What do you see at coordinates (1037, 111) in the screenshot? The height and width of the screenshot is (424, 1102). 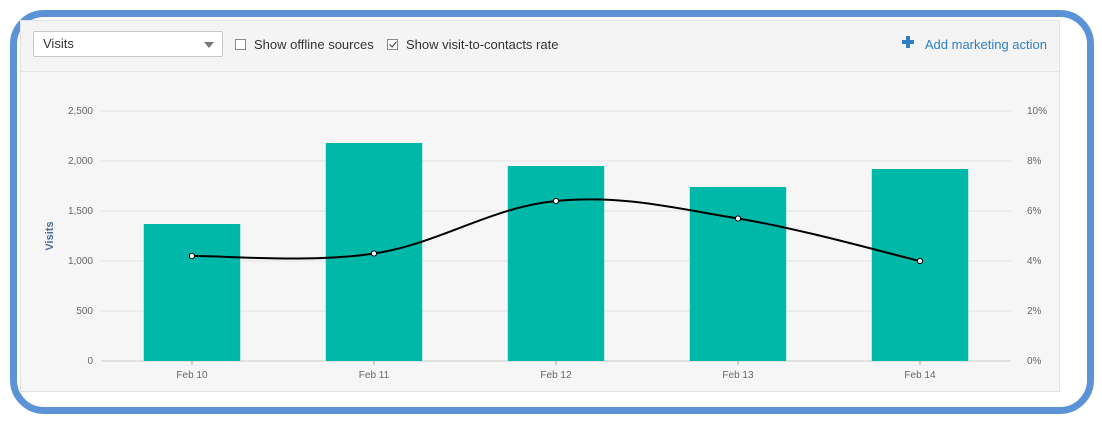 I see `y2-tick-label: 10%` at bounding box center [1037, 111].